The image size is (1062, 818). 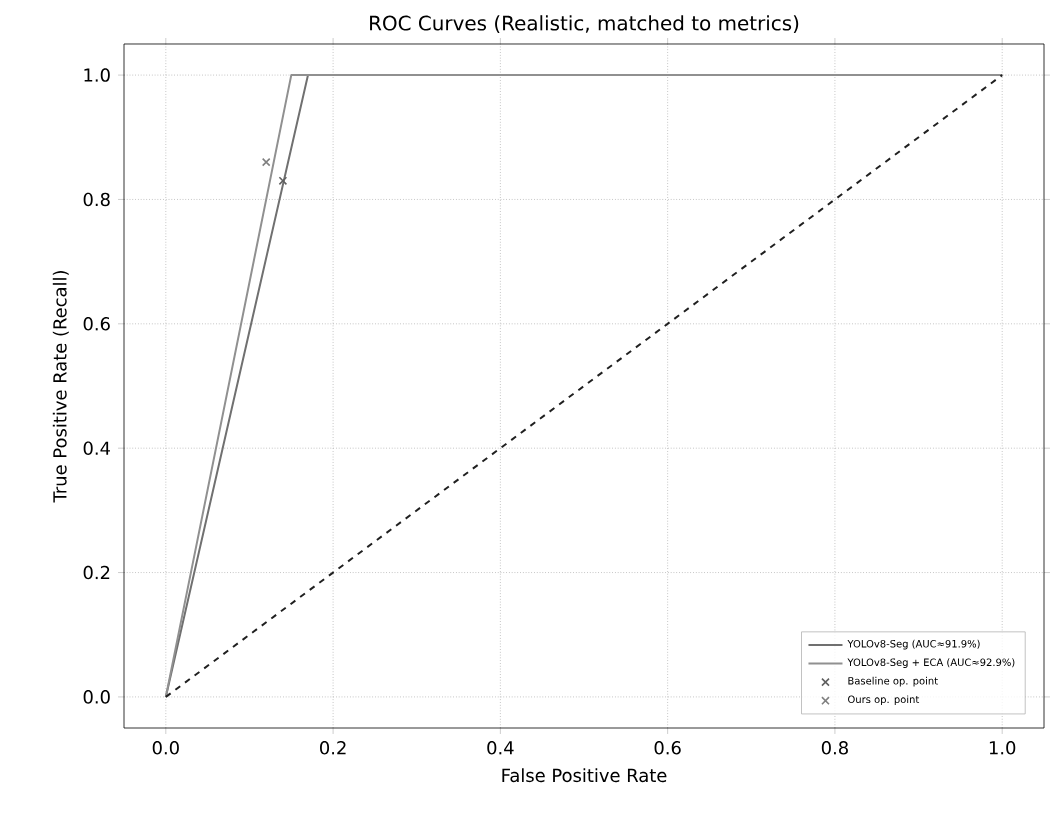 What do you see at coordinates (97, 75) in the screenshot?
I see `y-tick-label: 1.0` at bounding box center [97, 75].